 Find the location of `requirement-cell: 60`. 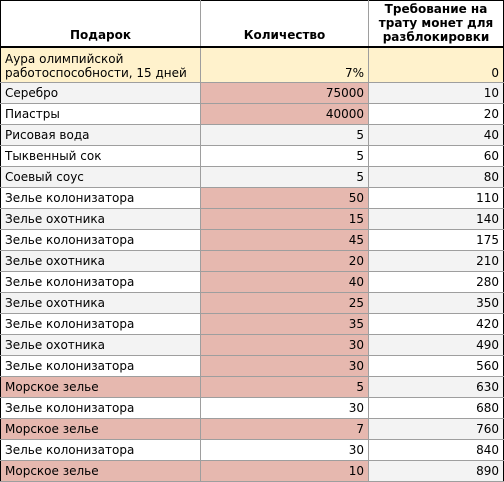

requirement-cell: 60 is located at coordinates (436, 156).